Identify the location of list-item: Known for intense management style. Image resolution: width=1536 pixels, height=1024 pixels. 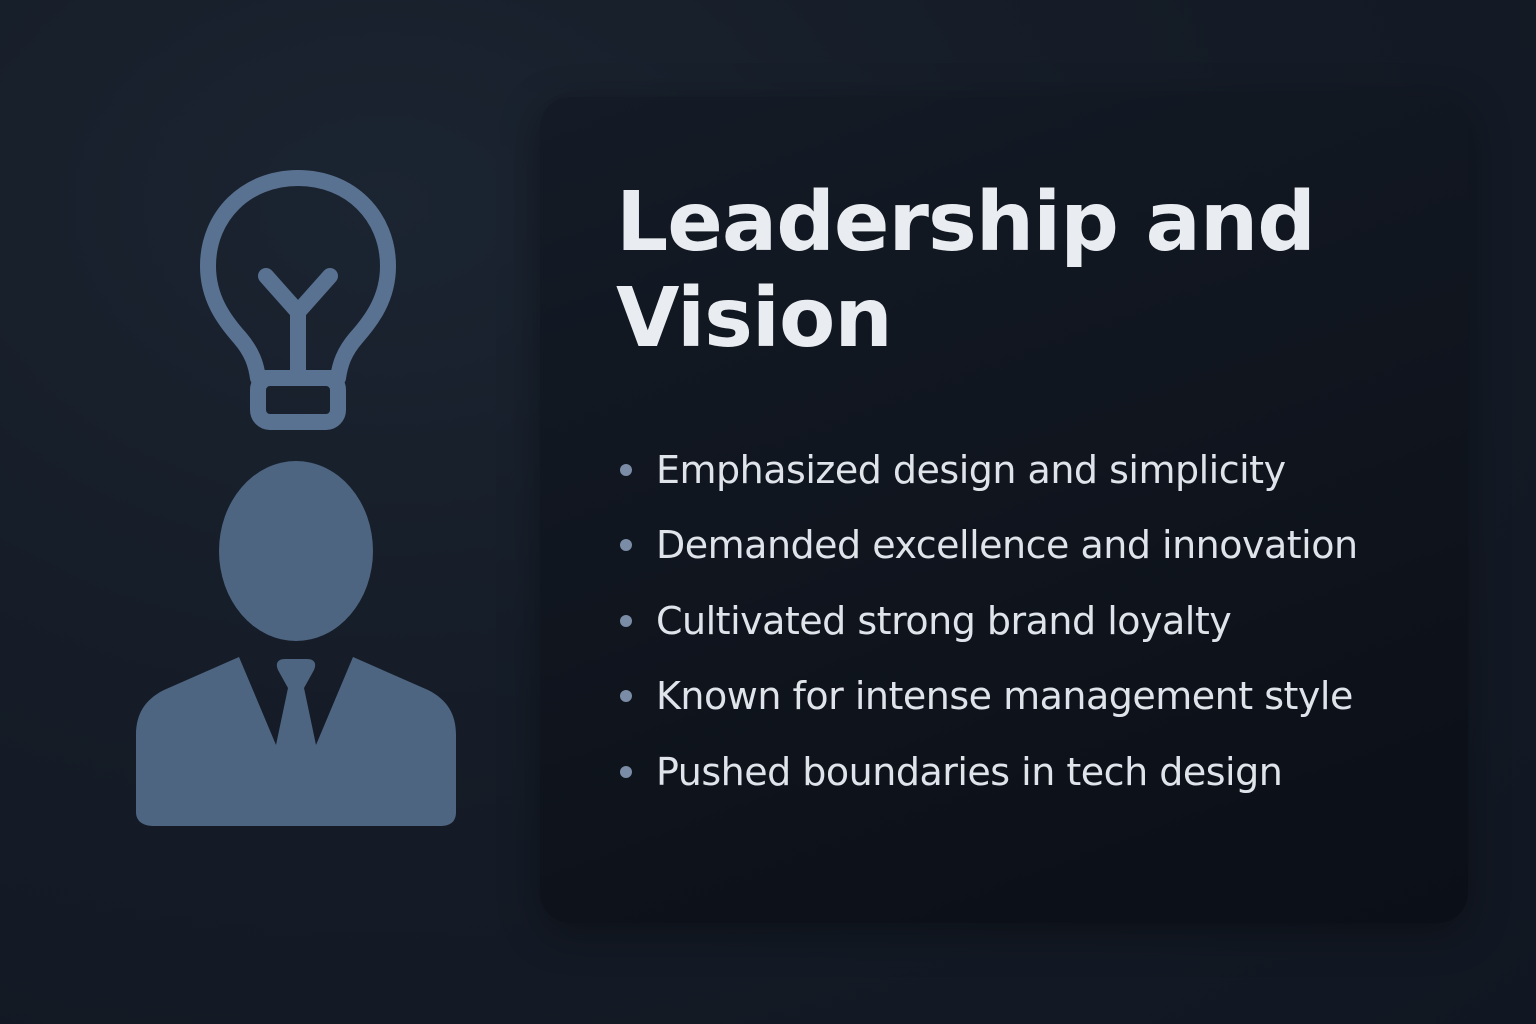
(1036, 697).